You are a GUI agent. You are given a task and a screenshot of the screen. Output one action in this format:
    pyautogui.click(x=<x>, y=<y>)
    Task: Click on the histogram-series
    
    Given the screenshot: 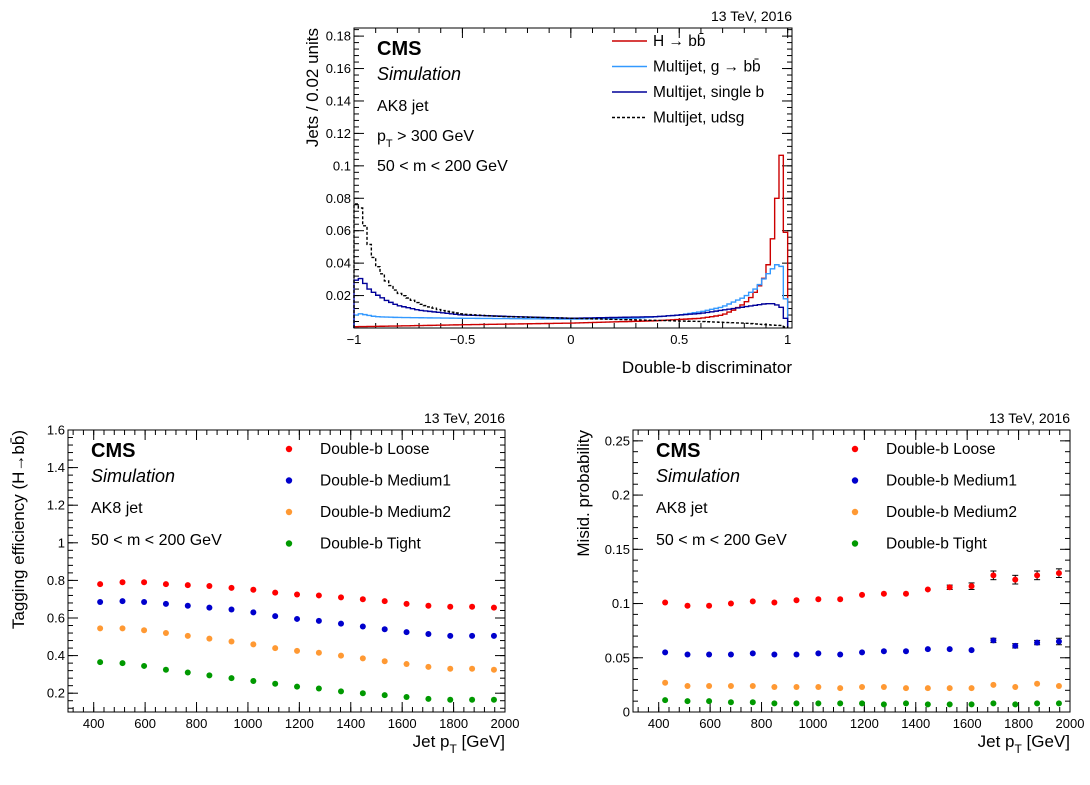 What is the action you would take?
    pyautogui.click(x=571, y=265)
    